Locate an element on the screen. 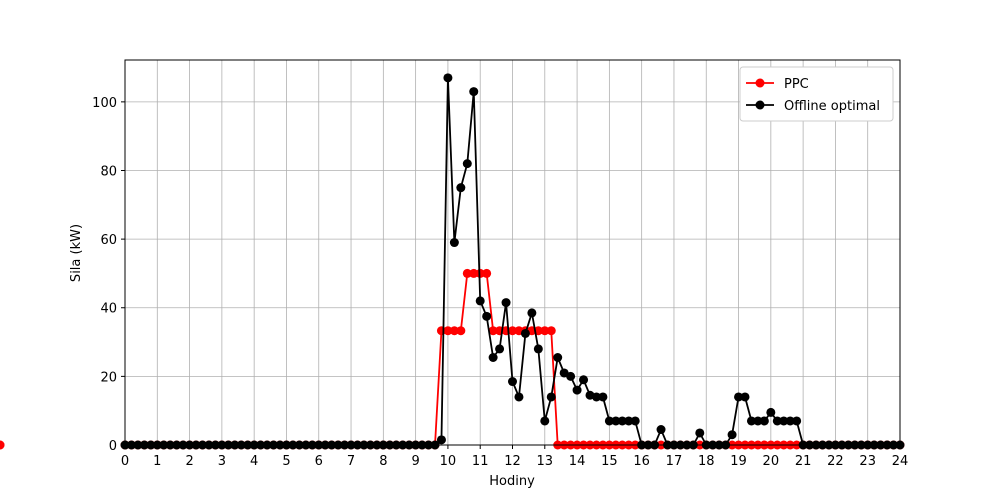 This screenshot has width=1000, height=504. x-tick-label: 20 is located at coordinates (771, 461).